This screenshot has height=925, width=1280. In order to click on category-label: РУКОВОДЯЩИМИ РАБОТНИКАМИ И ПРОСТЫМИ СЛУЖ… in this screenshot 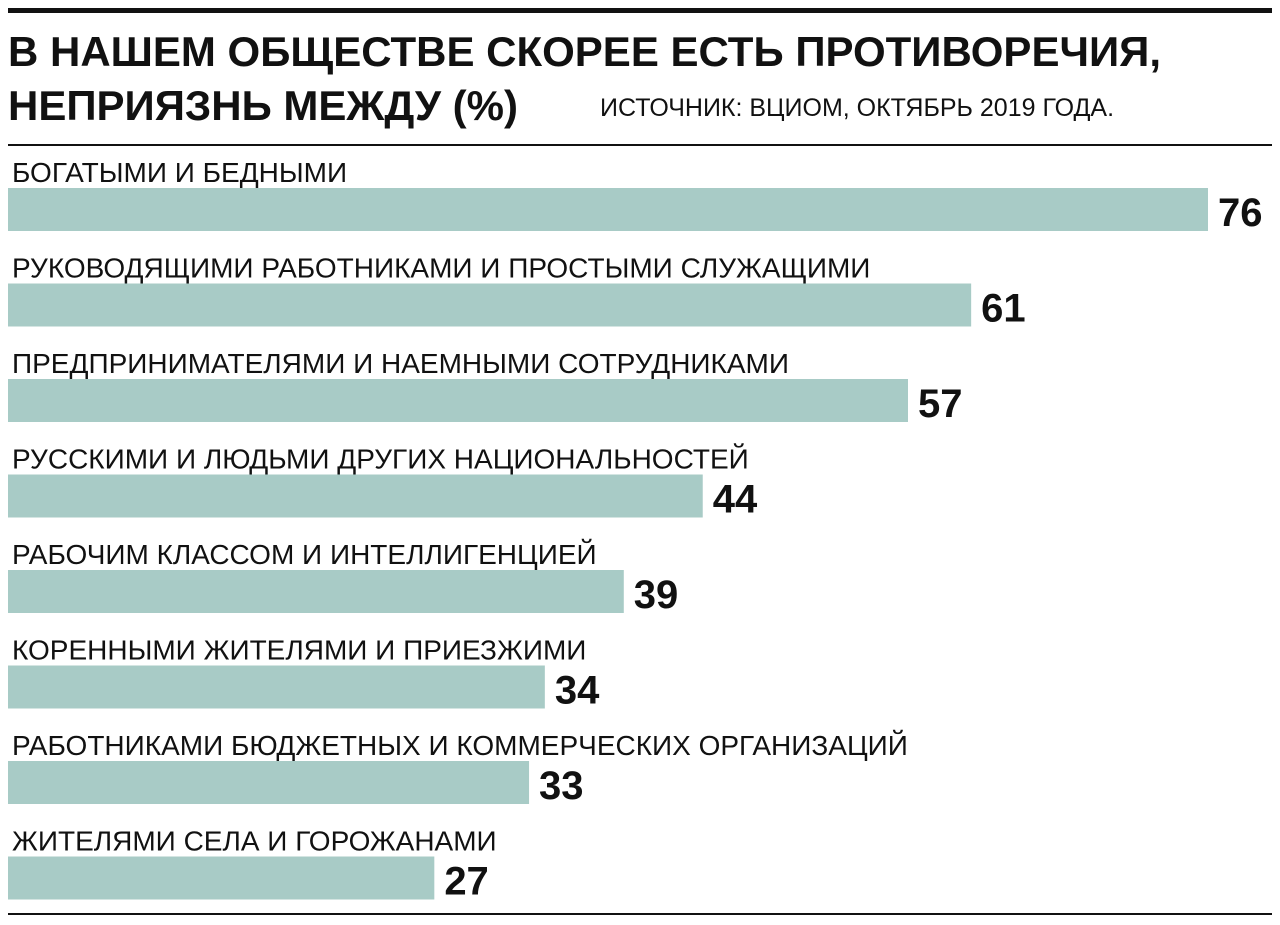, I will do `click(441, 268)`.